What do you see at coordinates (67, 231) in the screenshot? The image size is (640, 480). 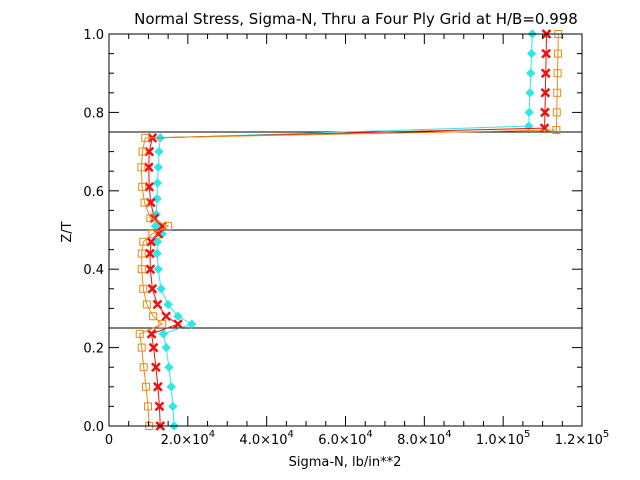 I see `y-axis-label: Z/T` at bounding box center [67, 231].